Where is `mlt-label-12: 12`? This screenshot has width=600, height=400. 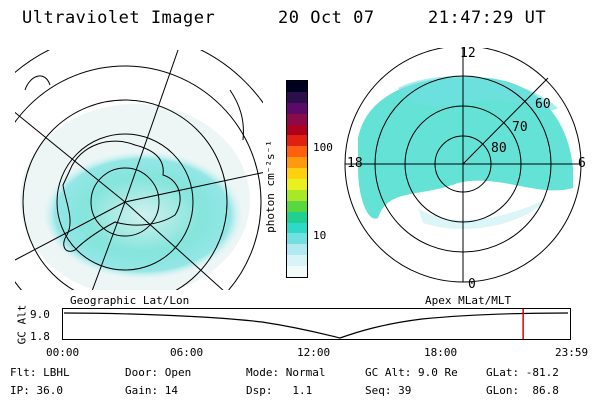
mlt-label-12: 12 is located at coordinates (468, 53).